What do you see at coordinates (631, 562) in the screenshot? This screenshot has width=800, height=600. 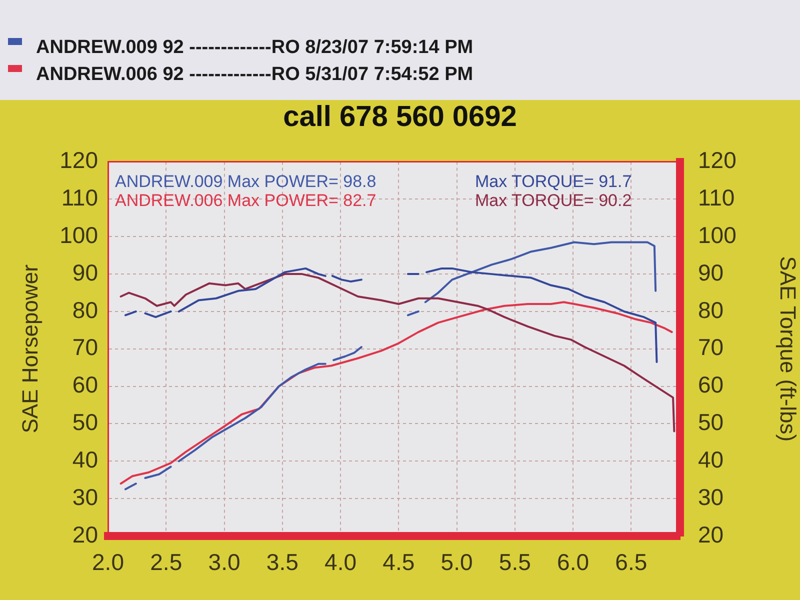 I see `x-tick-label: 6.5` at bounding box center [631, 562].